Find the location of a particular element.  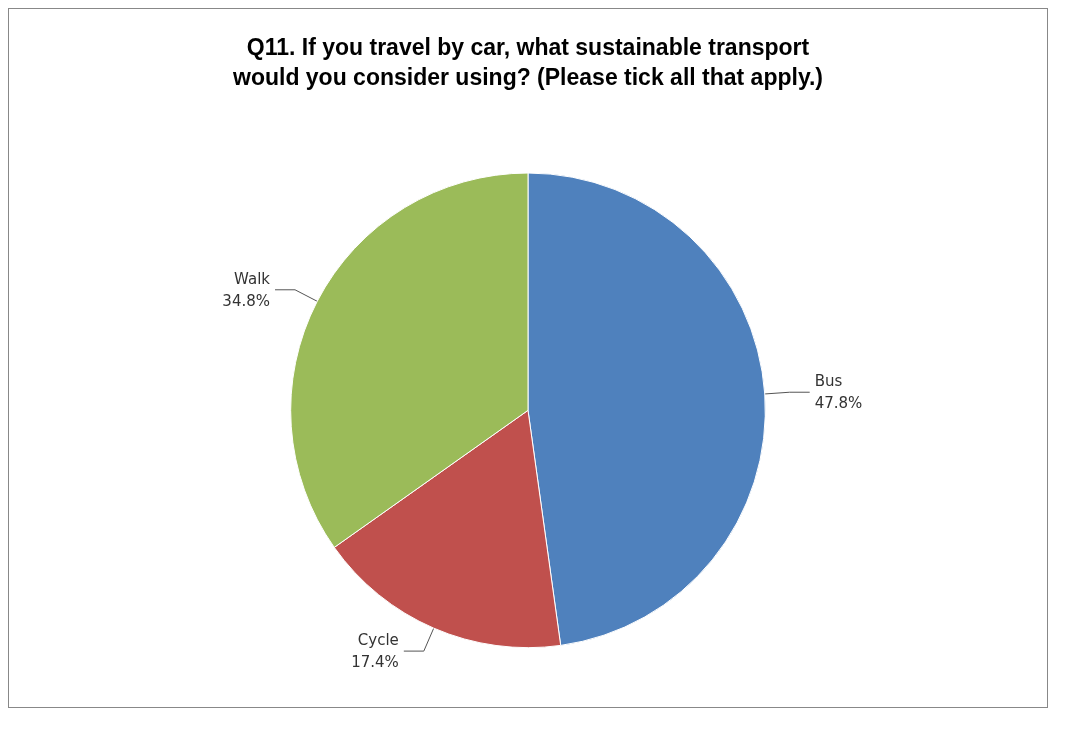

data-label: 17.4% is located at coordinates (375, 662).